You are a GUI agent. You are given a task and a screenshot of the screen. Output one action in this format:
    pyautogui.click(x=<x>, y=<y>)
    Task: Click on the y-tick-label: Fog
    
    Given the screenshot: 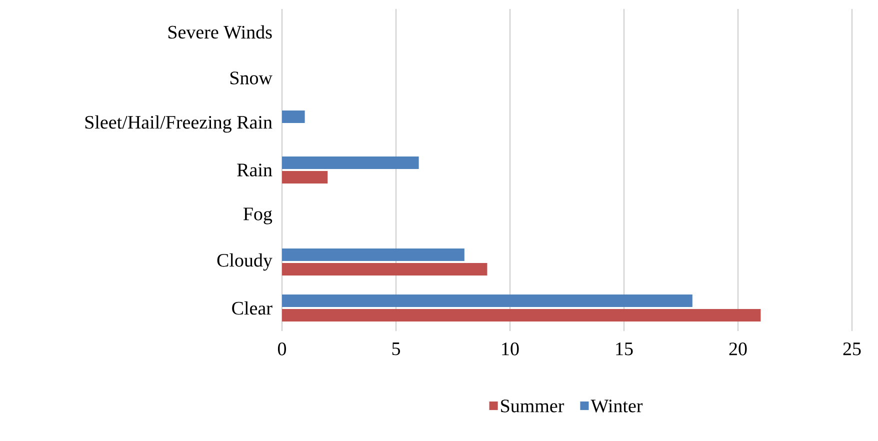 What is the action you would take?
    pyautogui.click(x=257, y=216)
    